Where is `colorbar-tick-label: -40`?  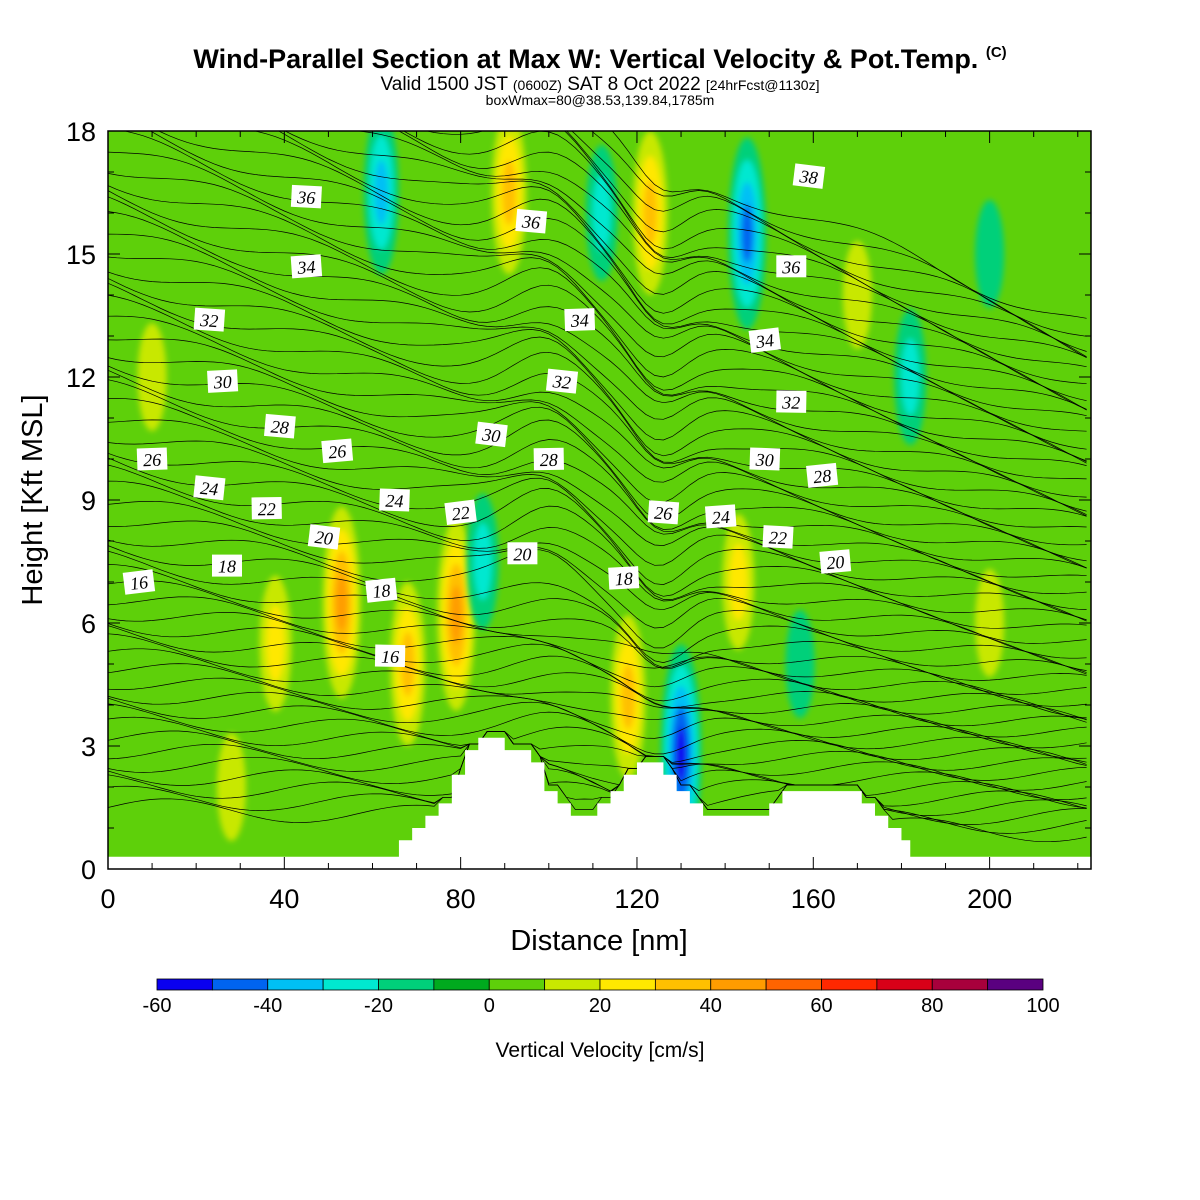
colorbar-tick-label: -40 is located at coordinates (267, 1006).